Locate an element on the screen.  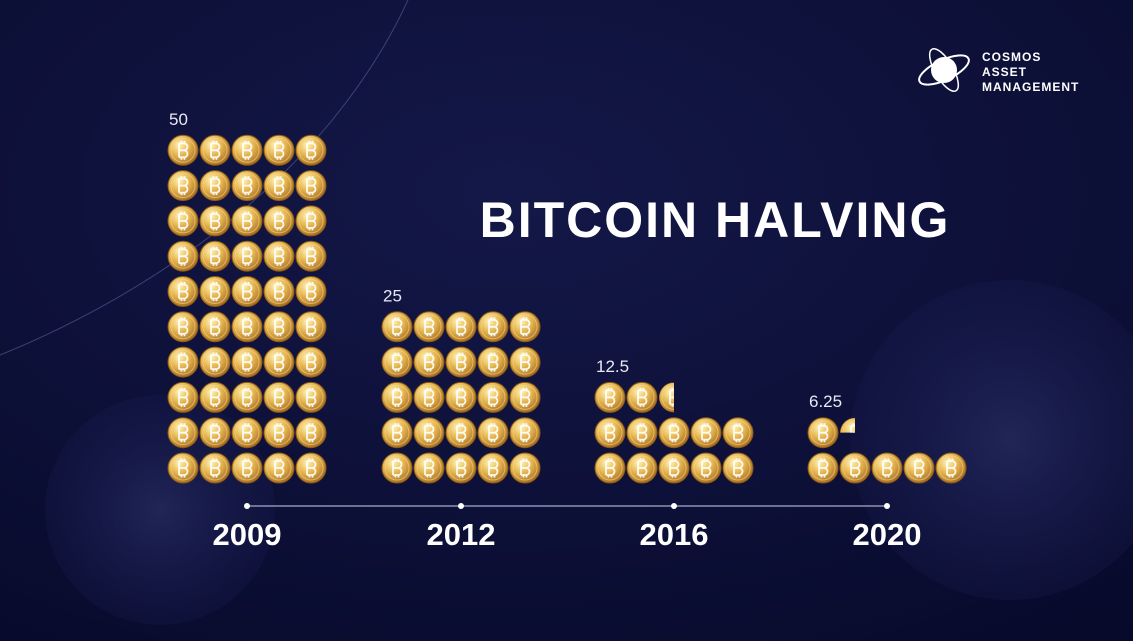
logo-orbit is located at coordinates (944, 70).